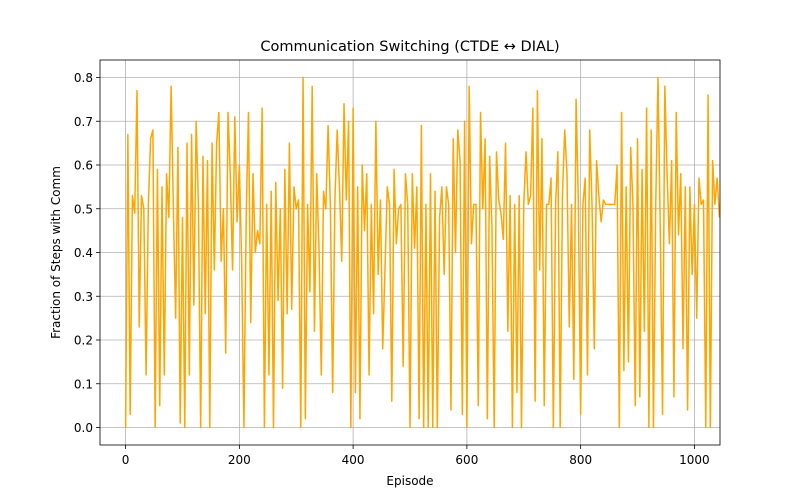 This screenshot has height=500, width=800. Describe the element at coordinates (239, 460) in the screenshot. I see `x-tick-label: 200` at that location.